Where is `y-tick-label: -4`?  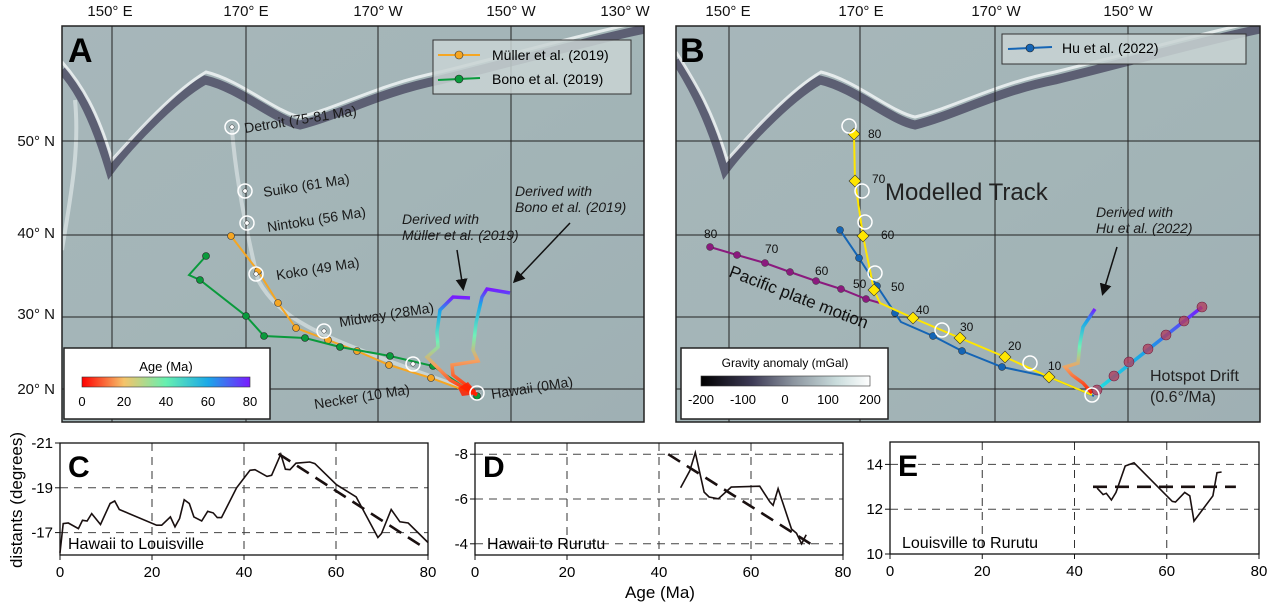
y-tick-label: -4 is located at coordinates (461, 544).